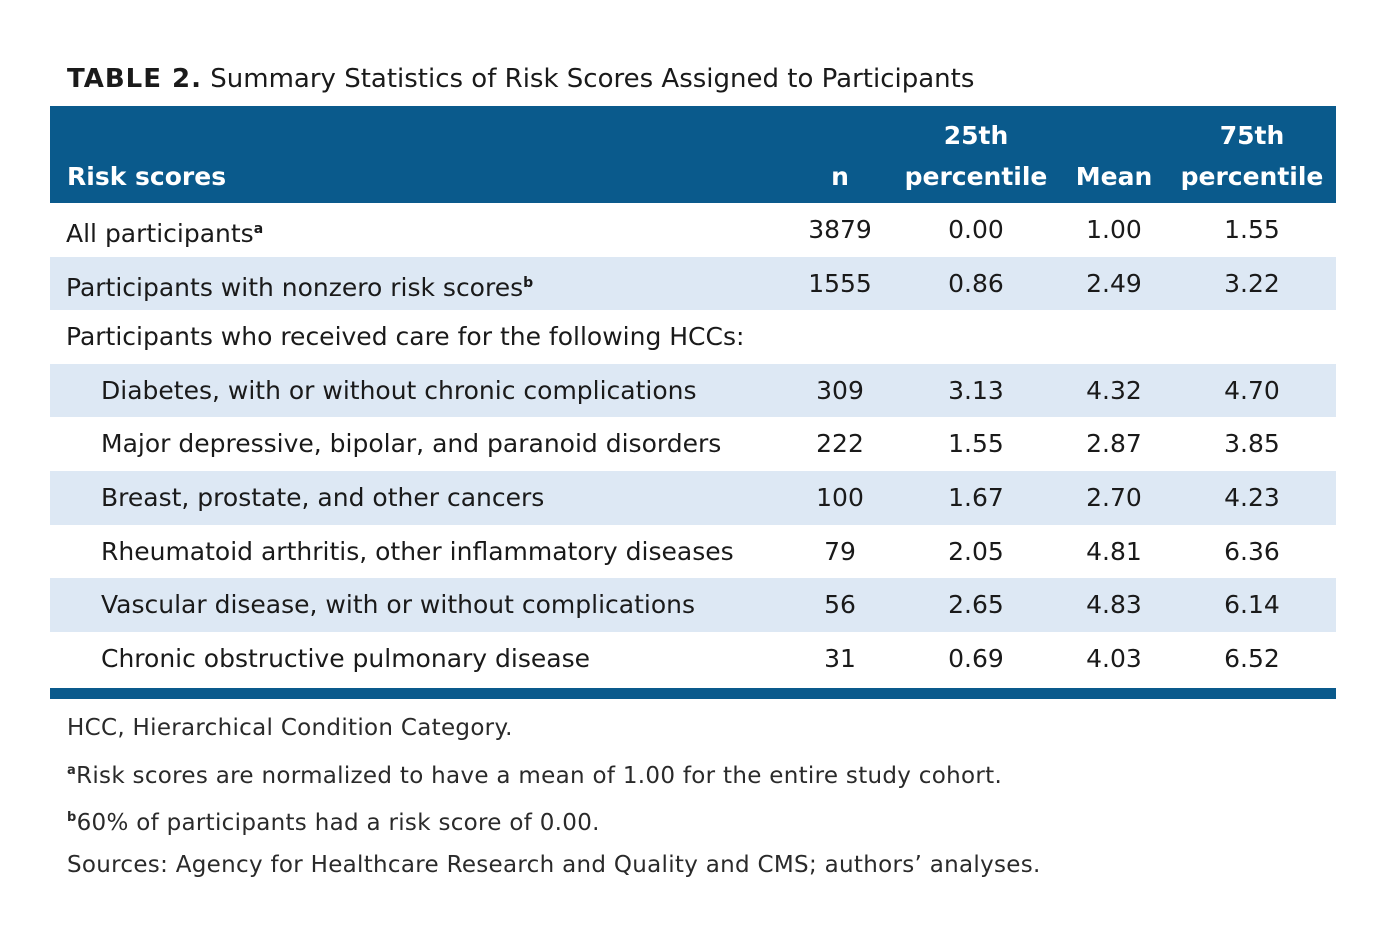 The image size is (1386, 928). What do you see at coordinates (1114, 658) in the screenshot?
I see `cell-mean: 4.03` at bounding box center [1114, 658].